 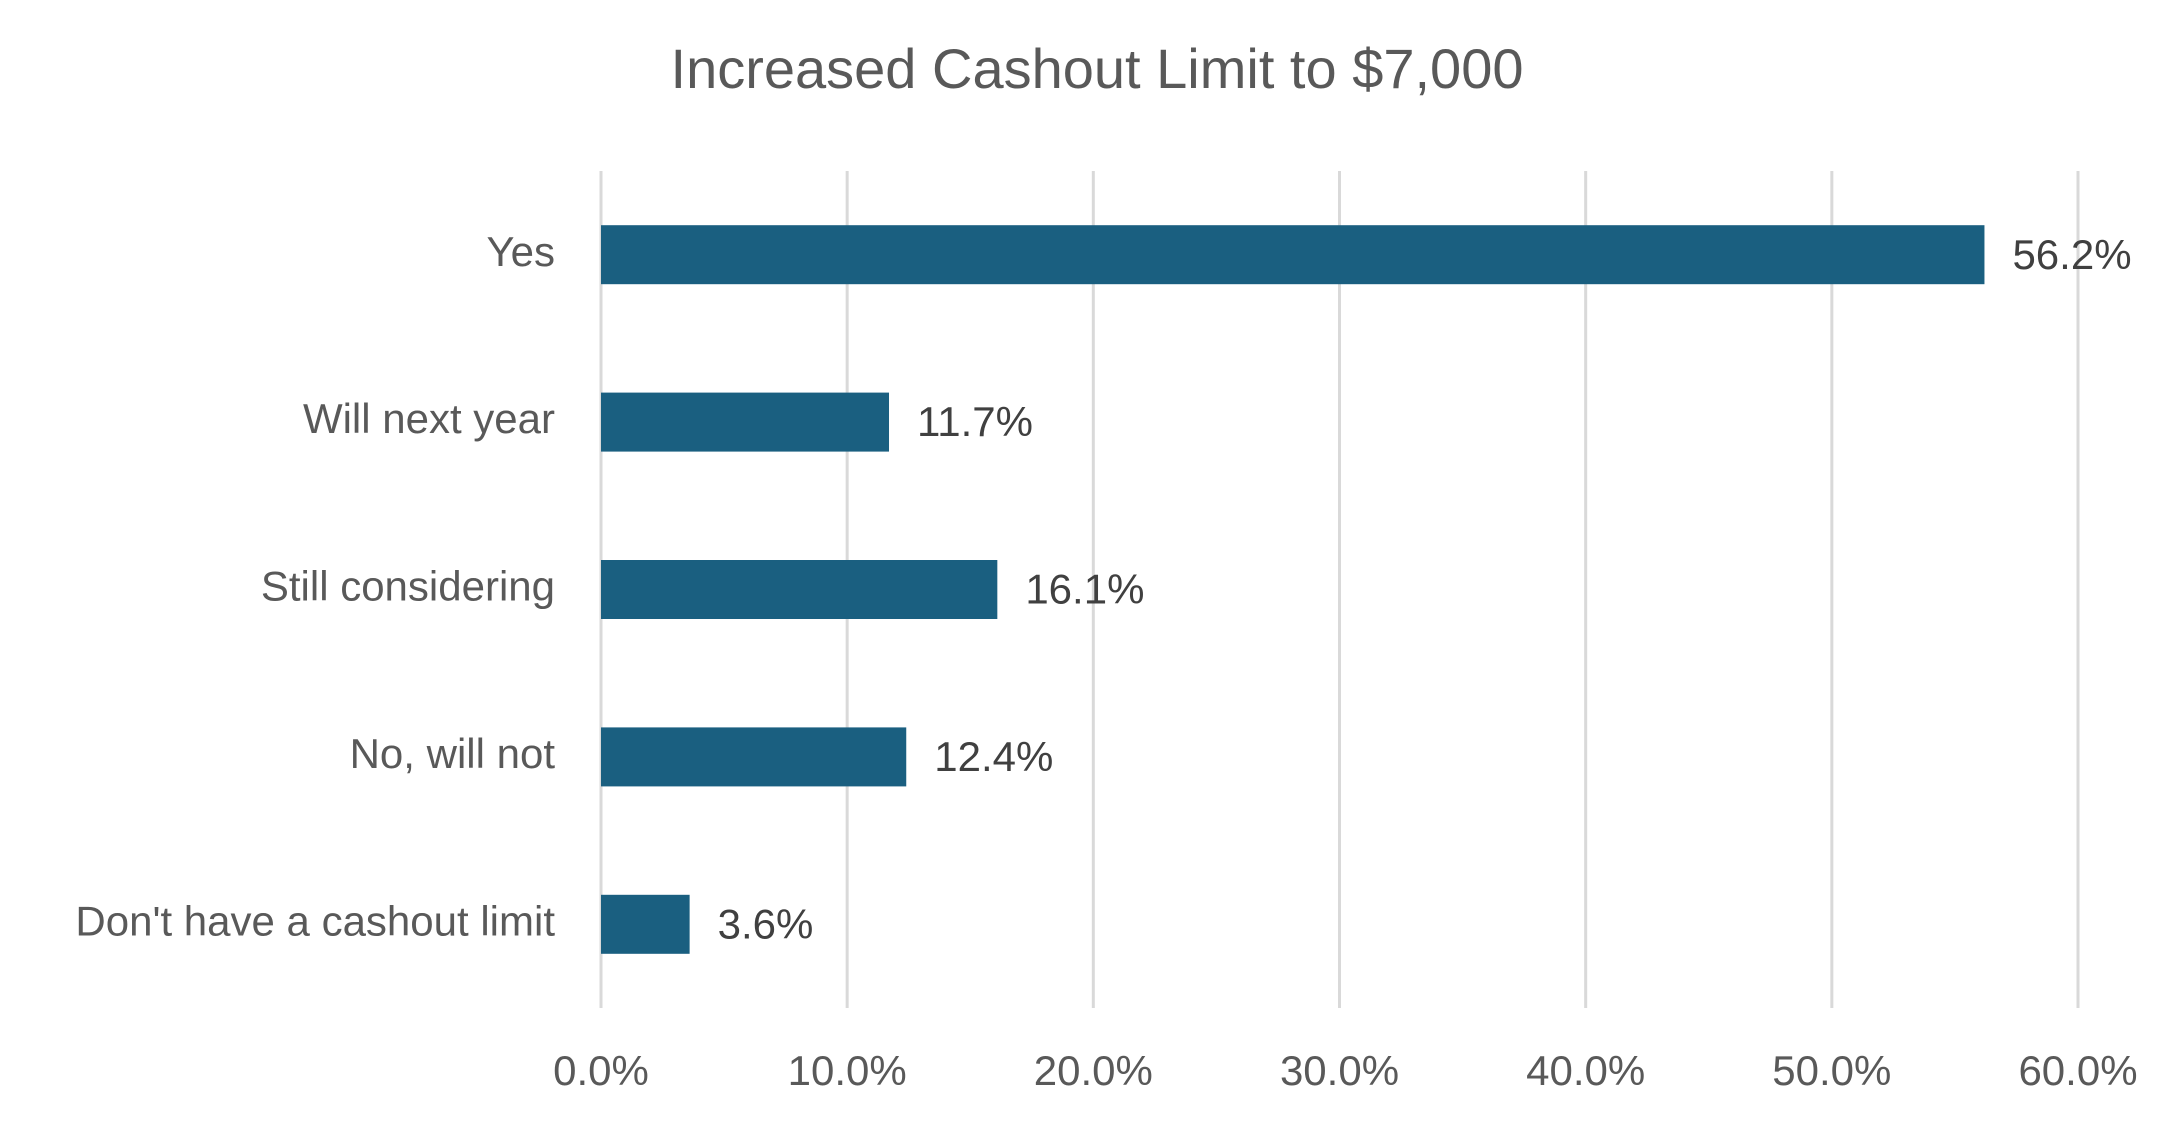 What do you see at coordinates (315, 920) in the screenshot?
I see `category-label: Don't have a cashout limit` at bounding box center [315, 920].